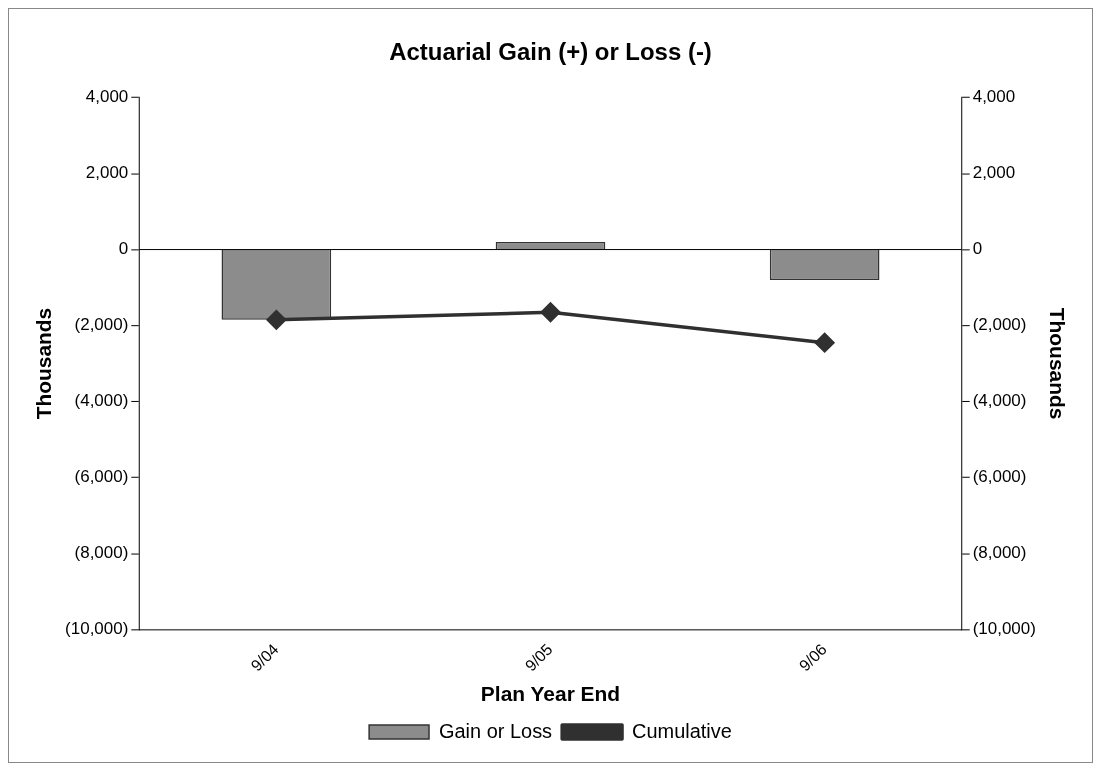  I want to click on y2-tick-label: 2,000, so click(994, 173).